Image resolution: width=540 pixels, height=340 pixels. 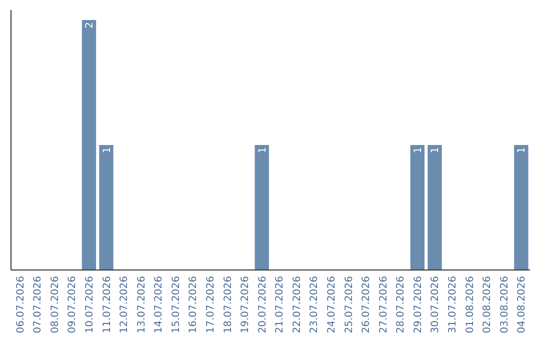 What do you see at coordinates (366, 305) in the screenshot?
I see `x-tick-label: 26.07.2026` at bounding box center [366, 305].